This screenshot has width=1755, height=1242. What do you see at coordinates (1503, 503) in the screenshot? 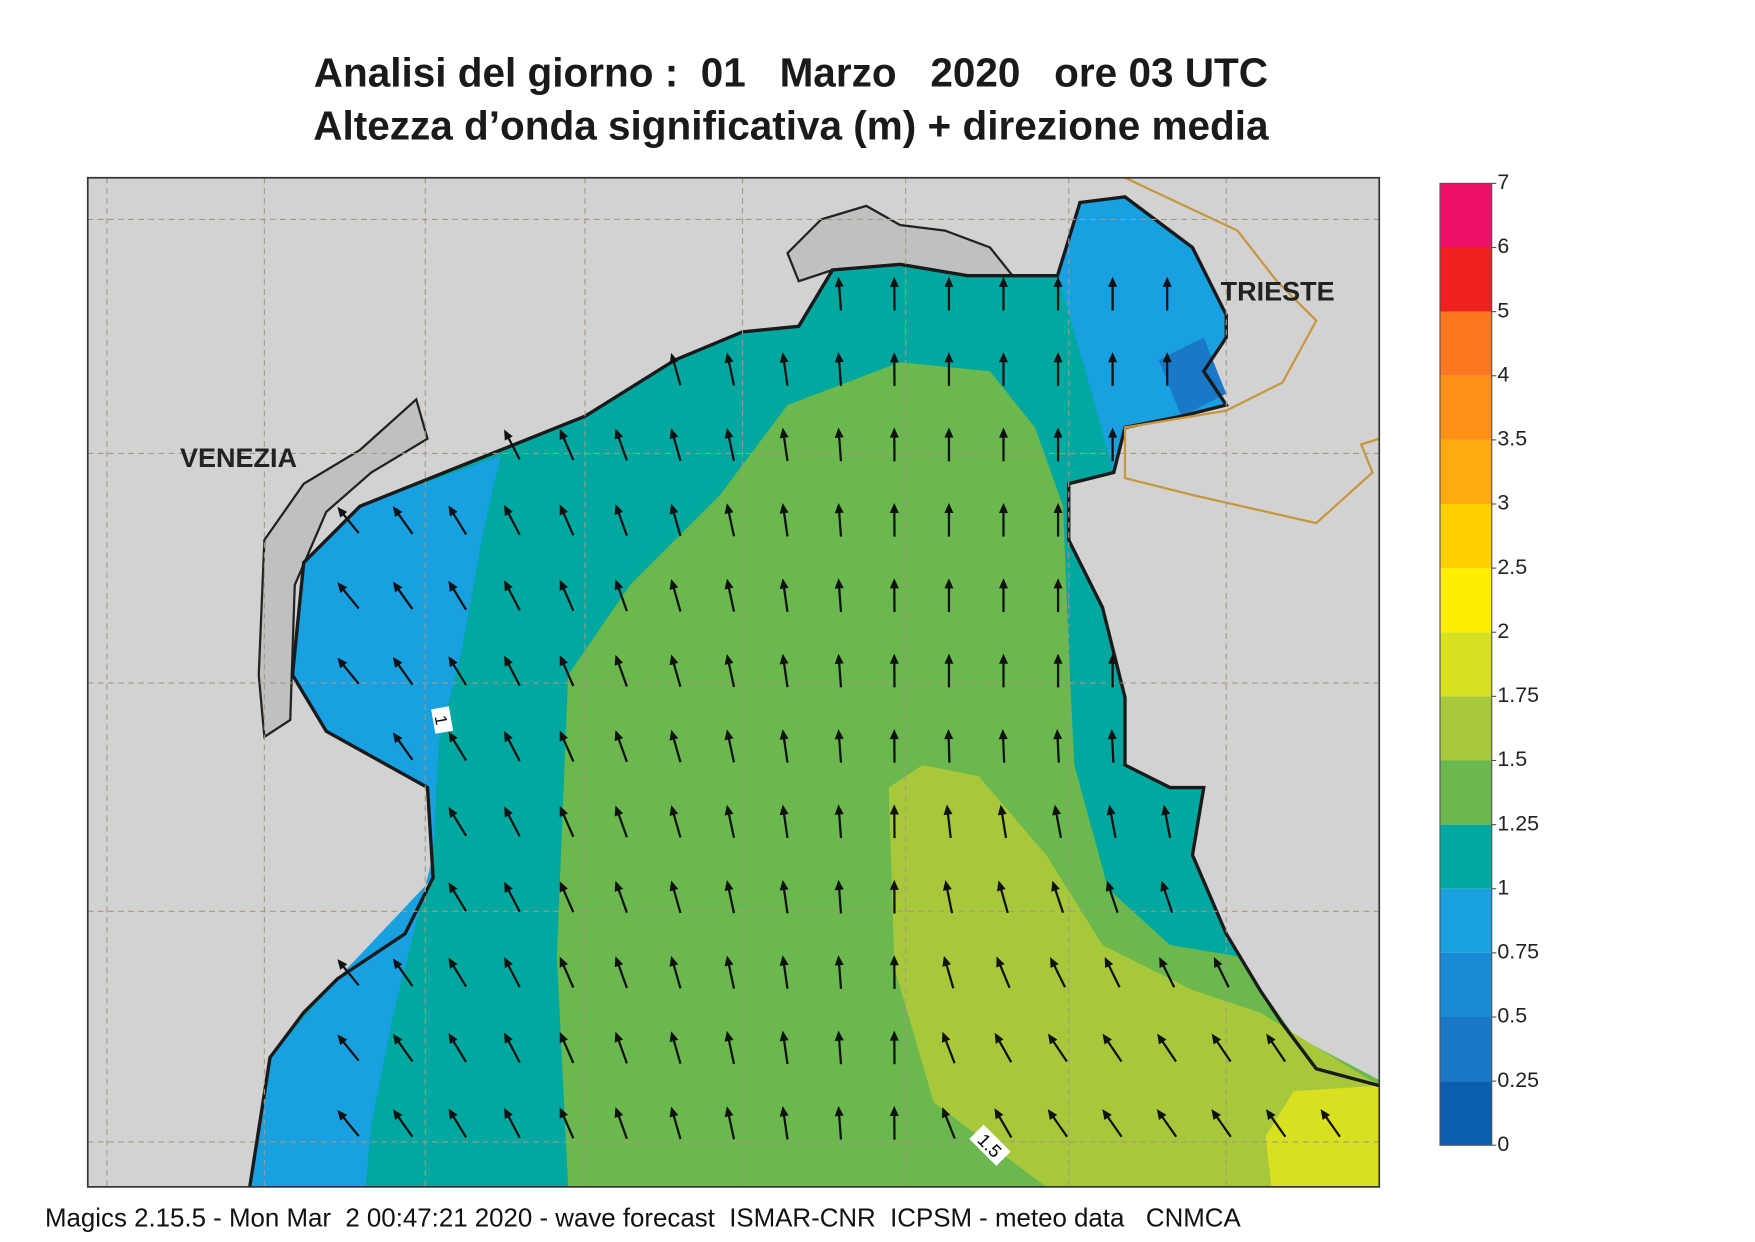
I see `colorbar-label: 3` at bounding box center [1503, 503].